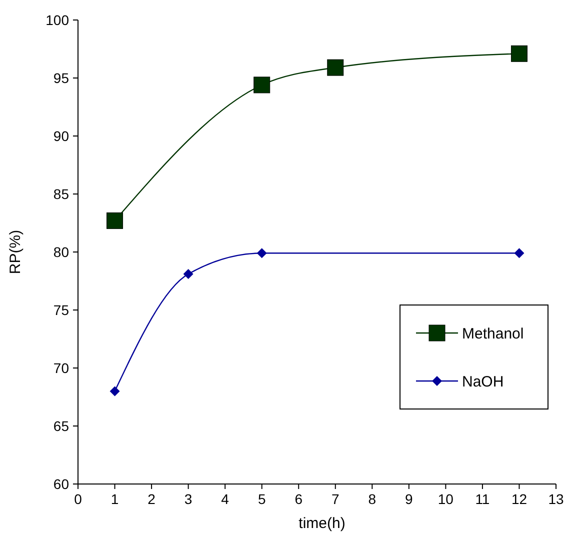 The height and width of the screenshot is (542, 571). What do you see at coordinates (322, 523) in the screenshot?
I see `x-axis-title: time(h)` at bounding box center [322, 523].